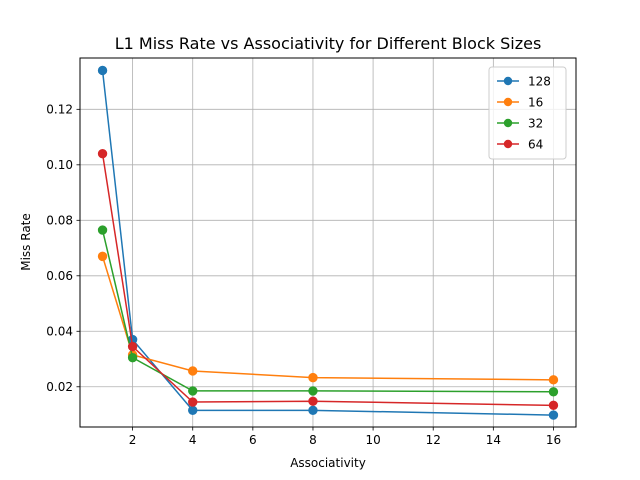  What do you see at coordinates (59, 220) in the screenshot?
I see `y-tick-label: 0.08` at bounding box center [59, 220].